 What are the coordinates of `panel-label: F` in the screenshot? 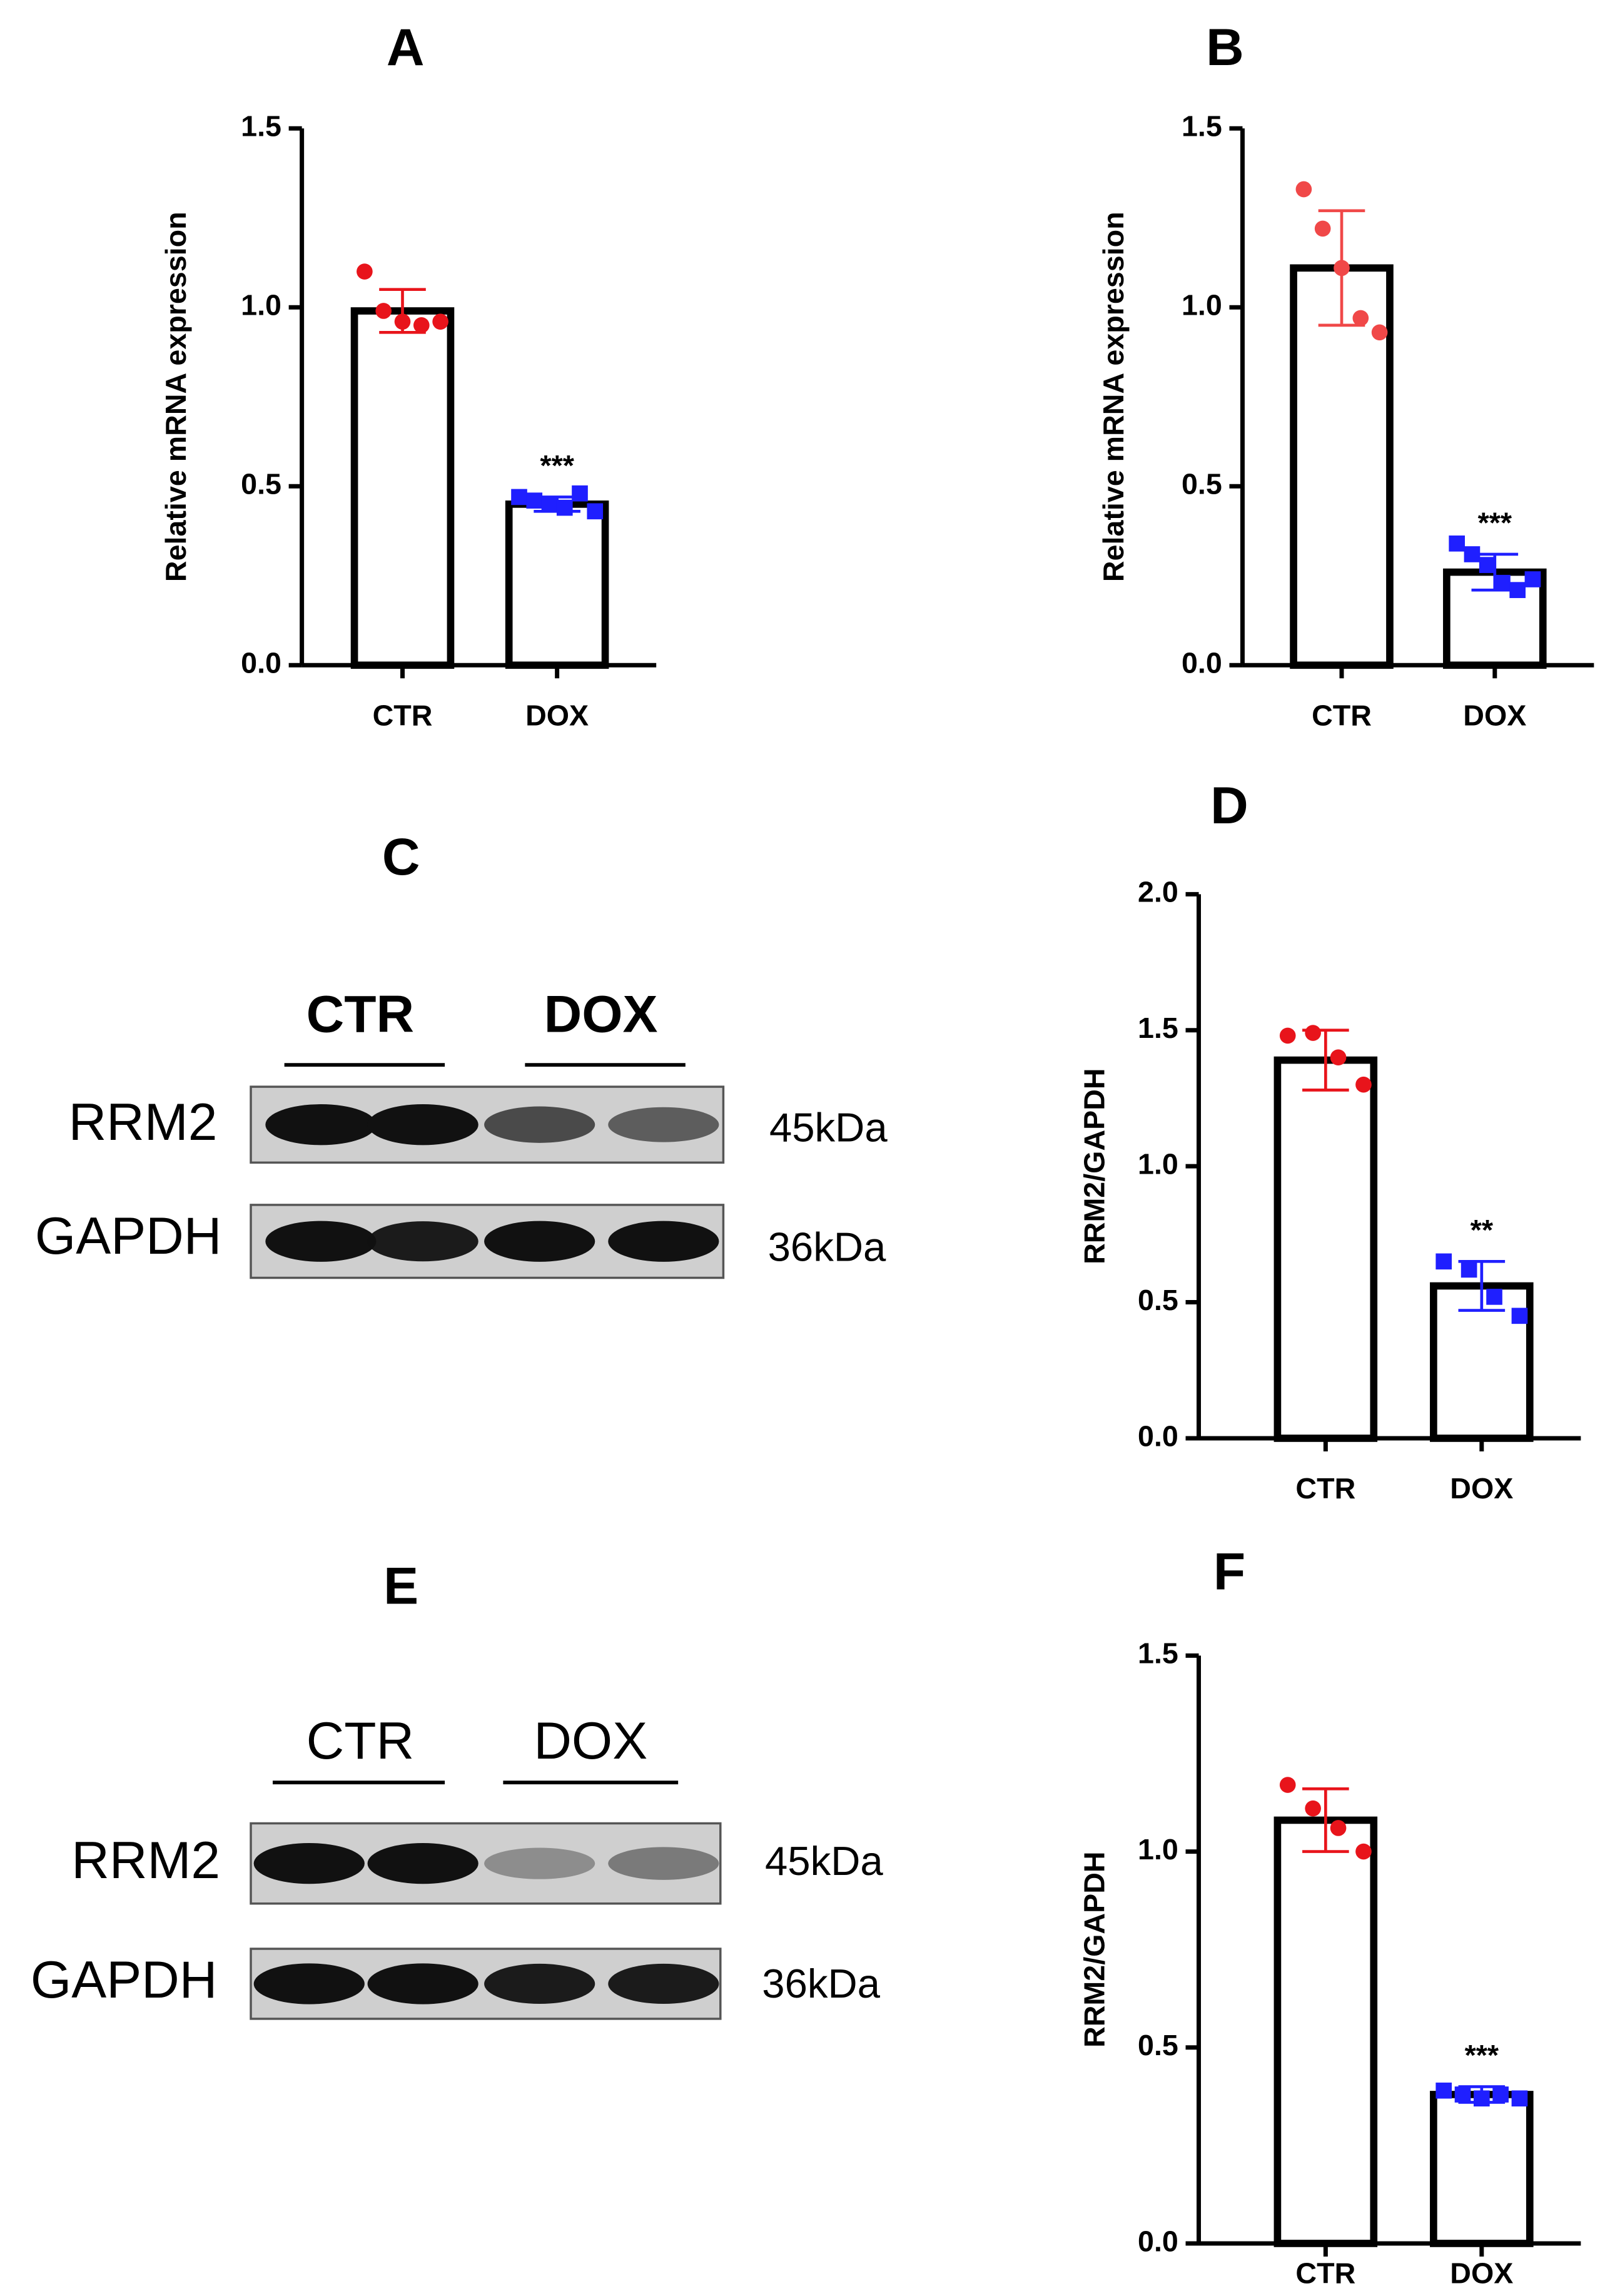 It's located at (1229, 1571).